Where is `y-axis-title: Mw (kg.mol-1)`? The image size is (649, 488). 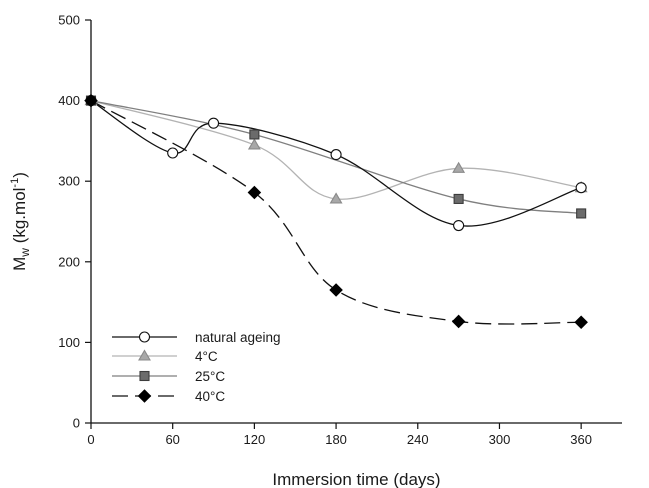 y-axis-title: Mw (kg.mol-1) is located at coordinates (20, 221).